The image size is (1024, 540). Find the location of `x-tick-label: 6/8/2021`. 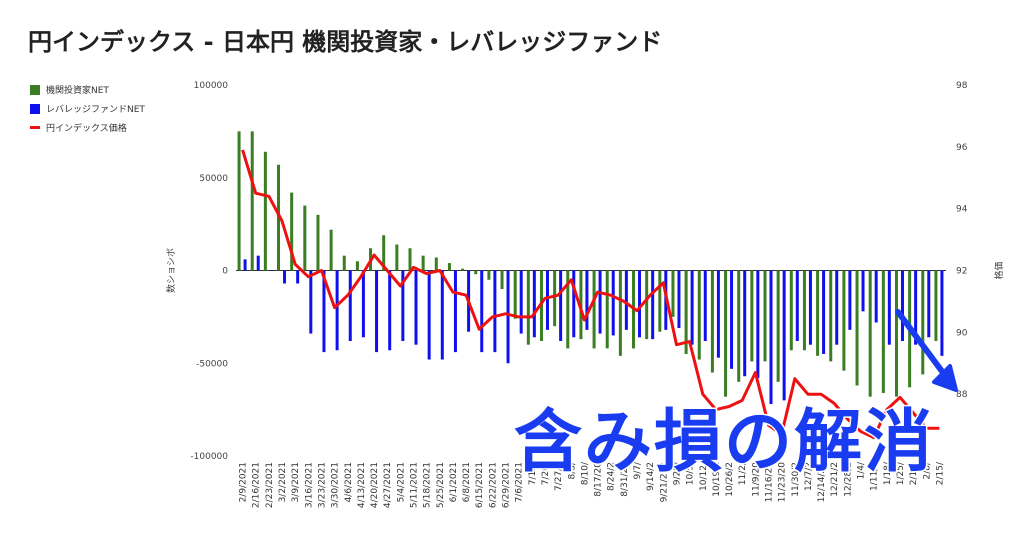

x-tick-label: 6/8/2021 is located at coordinates (467, 482).